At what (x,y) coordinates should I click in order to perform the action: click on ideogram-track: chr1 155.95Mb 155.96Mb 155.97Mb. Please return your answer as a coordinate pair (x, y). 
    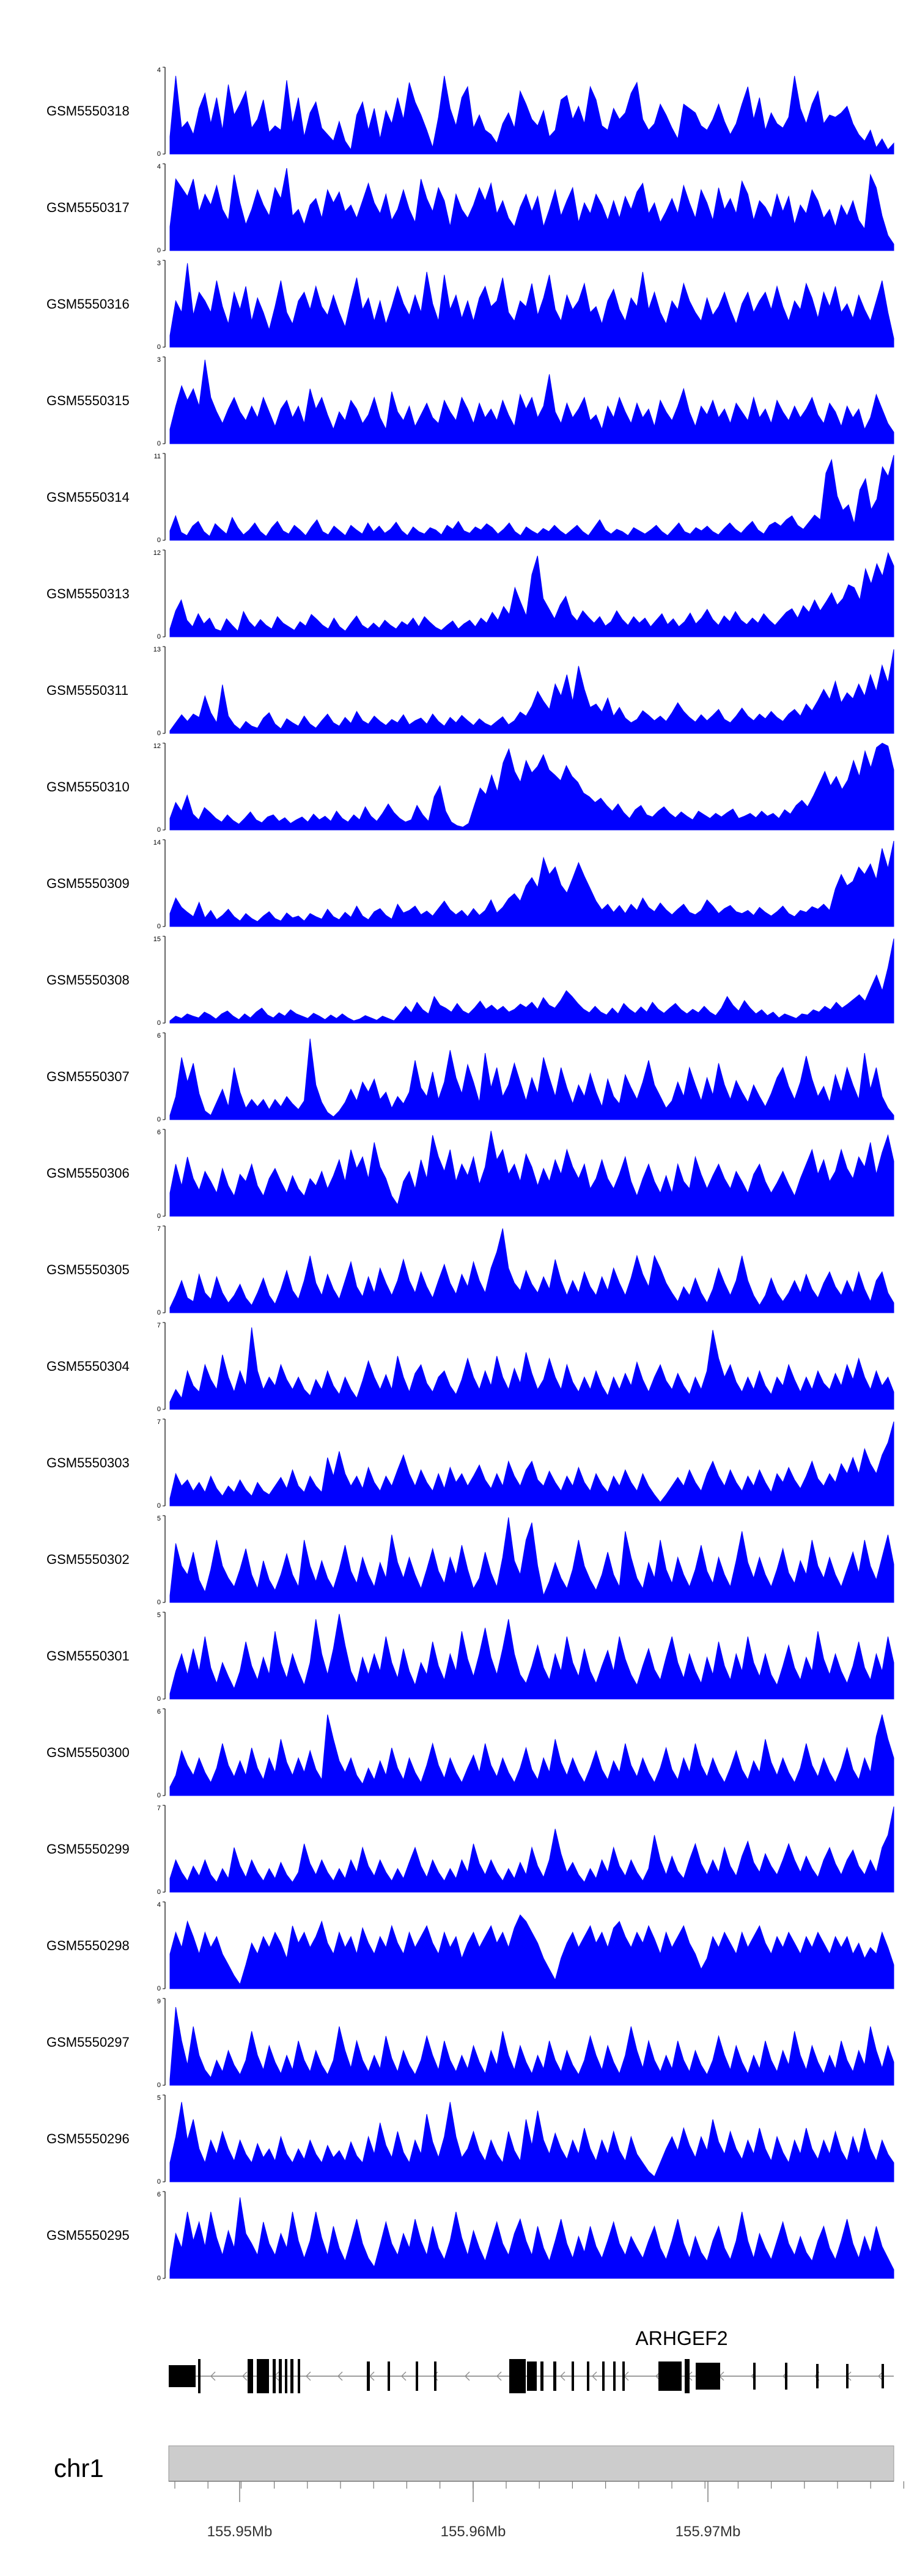
    Looking at the image, I should click on (479, 2492).